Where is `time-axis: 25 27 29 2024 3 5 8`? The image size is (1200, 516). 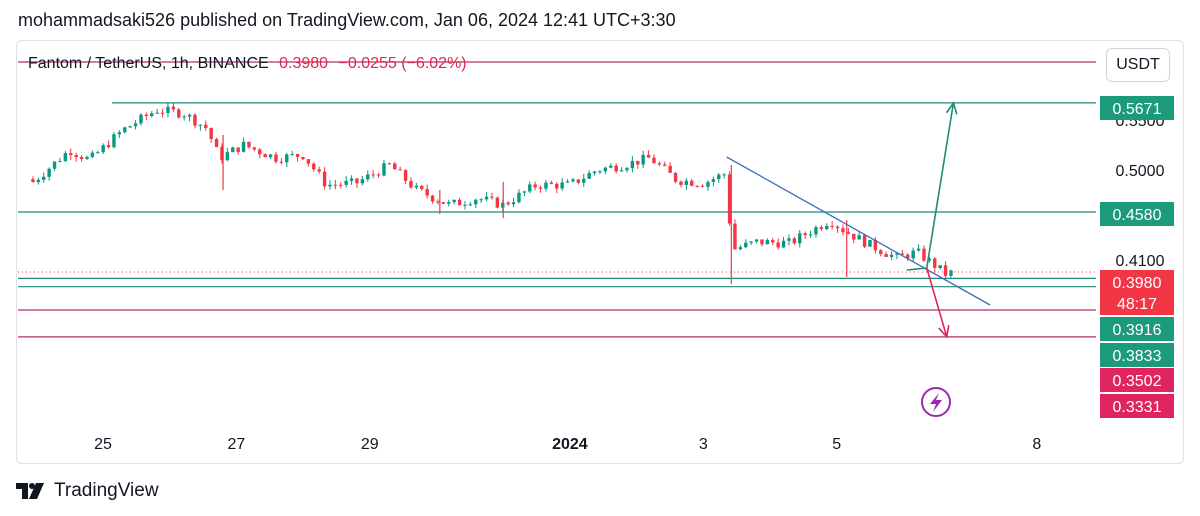
time-axis: 25 27 29 2024 3 5 8 is located at coordinates (567, 444).